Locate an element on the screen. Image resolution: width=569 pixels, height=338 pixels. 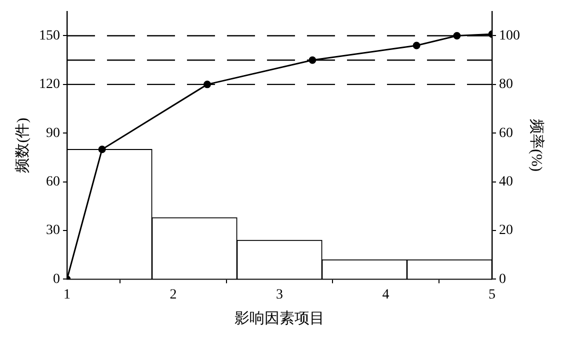
y2-tick-label: 0 is located at coordinates (502, 279).